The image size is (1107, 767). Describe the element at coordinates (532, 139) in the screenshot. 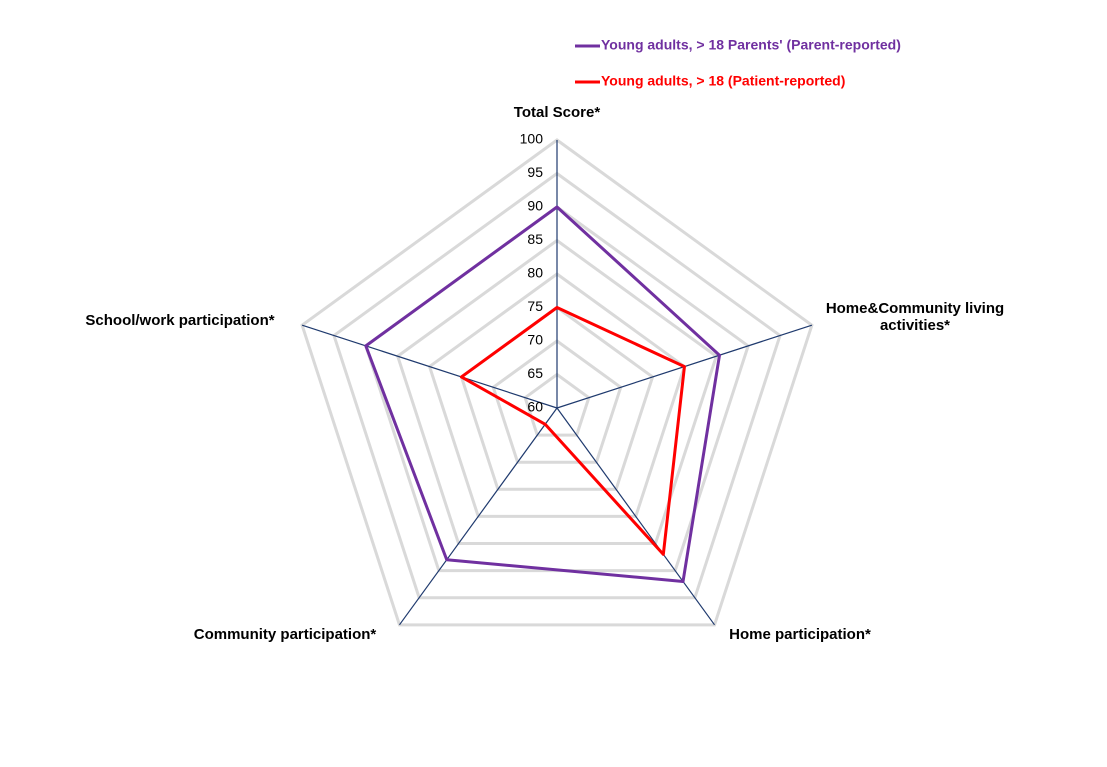

I see `y-tick-label: 100` at that location.